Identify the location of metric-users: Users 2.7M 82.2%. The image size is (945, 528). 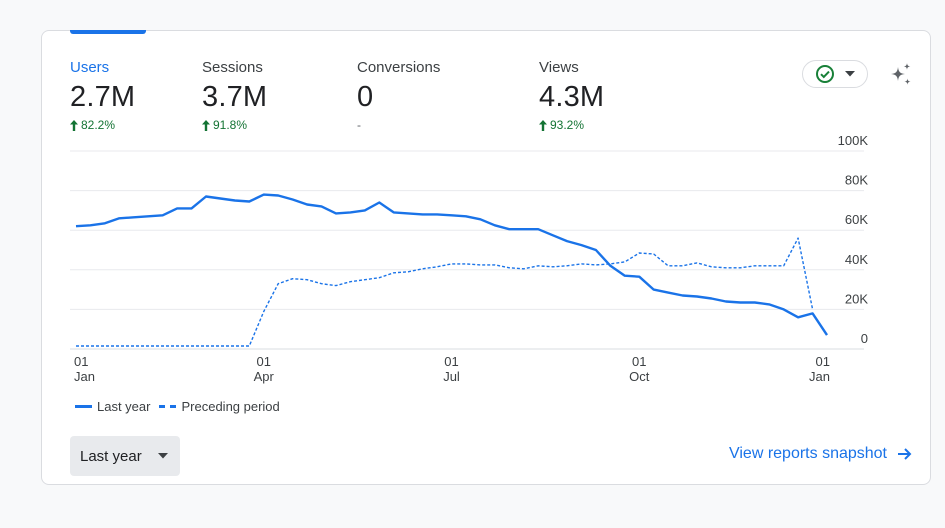
(140, 95).